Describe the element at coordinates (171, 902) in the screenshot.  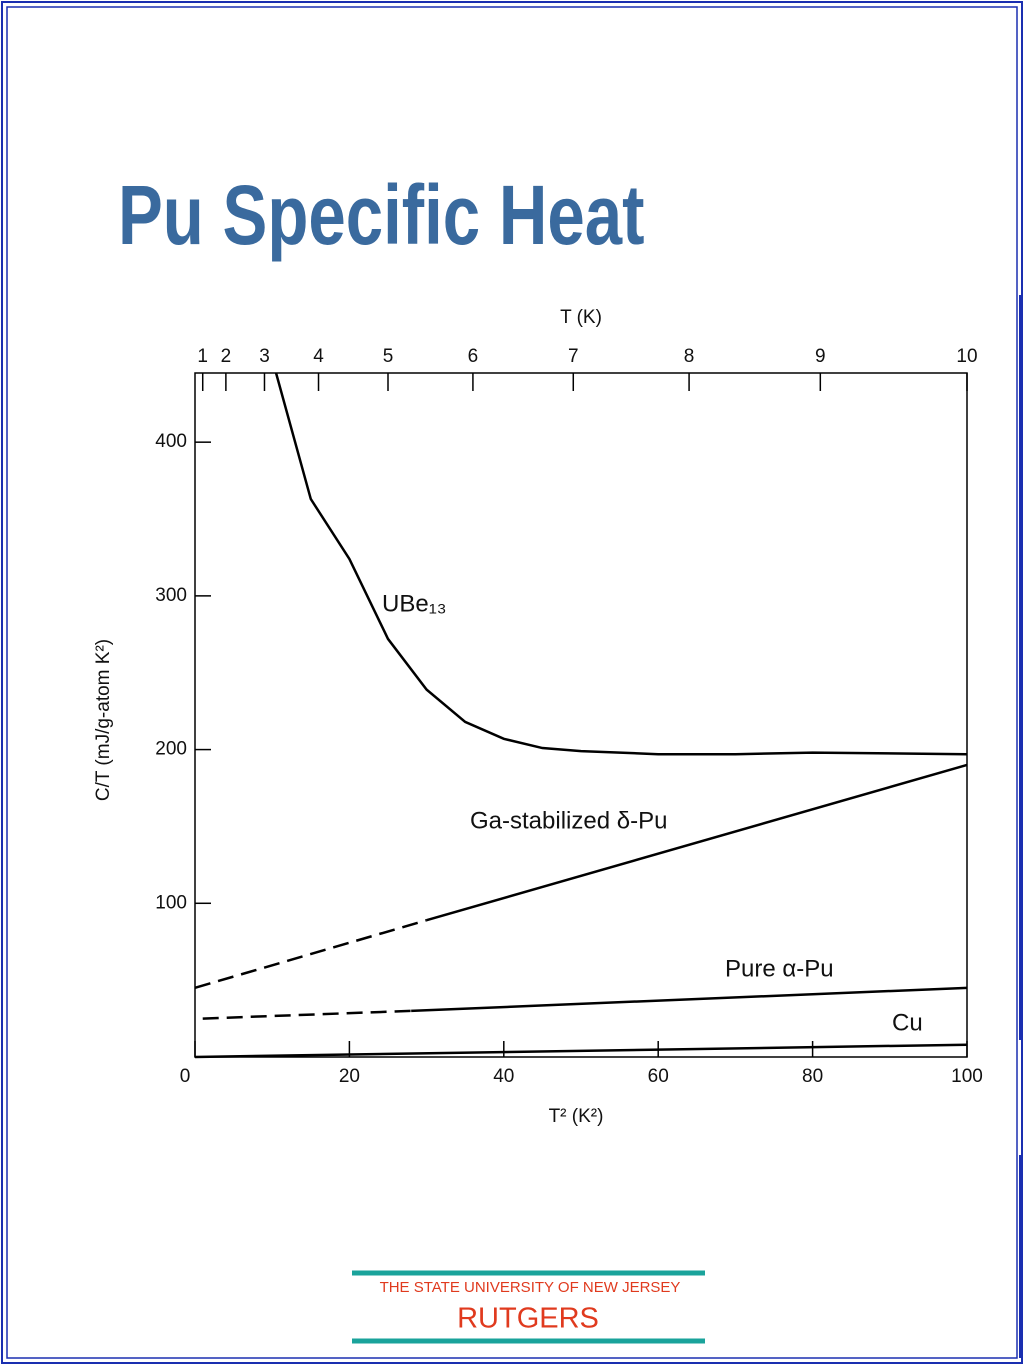
I see `y-tick-label: 100` at that location.